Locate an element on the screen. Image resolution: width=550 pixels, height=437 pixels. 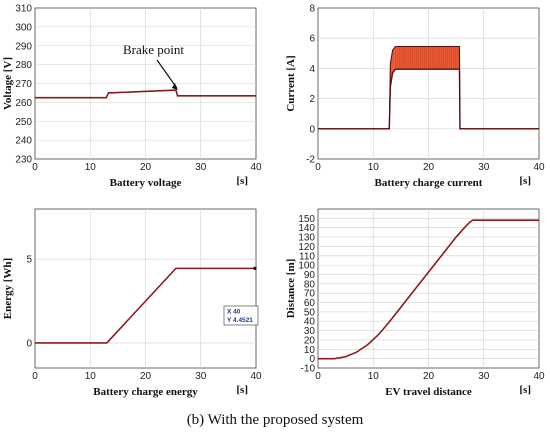
y-axis-label: Voltage [V] is located at coordinates (8, 83).